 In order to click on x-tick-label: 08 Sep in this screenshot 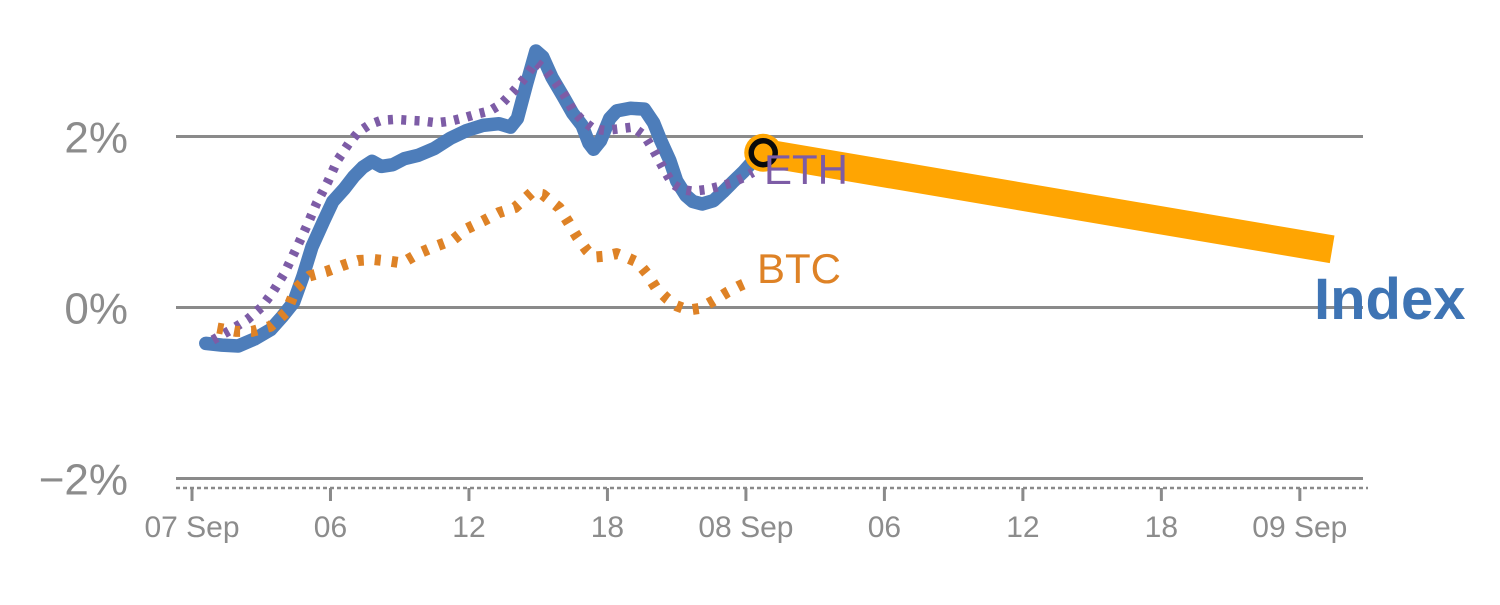, I will do `click(745, 527)`.